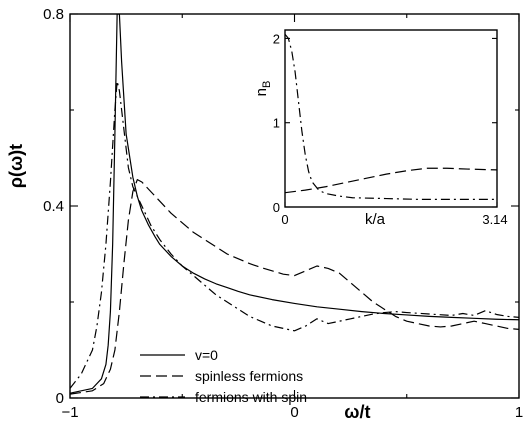 Image resolution: width=532 pixels, height=425 pixels. What do you see at coordinates (249, 376) in the screenshot?
I see `legend-label: spinless fermions` at bounding box center [249, 376].